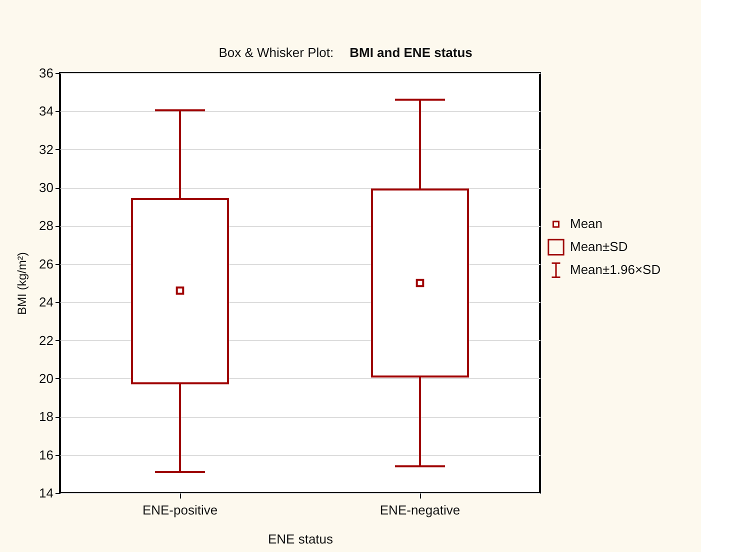 Image resolution: width=749 pixels, height=559 pixels. Describe the element at coordinates (615, 270) in the screenshot. I see `text: Mean±1.96×SD` at that location.